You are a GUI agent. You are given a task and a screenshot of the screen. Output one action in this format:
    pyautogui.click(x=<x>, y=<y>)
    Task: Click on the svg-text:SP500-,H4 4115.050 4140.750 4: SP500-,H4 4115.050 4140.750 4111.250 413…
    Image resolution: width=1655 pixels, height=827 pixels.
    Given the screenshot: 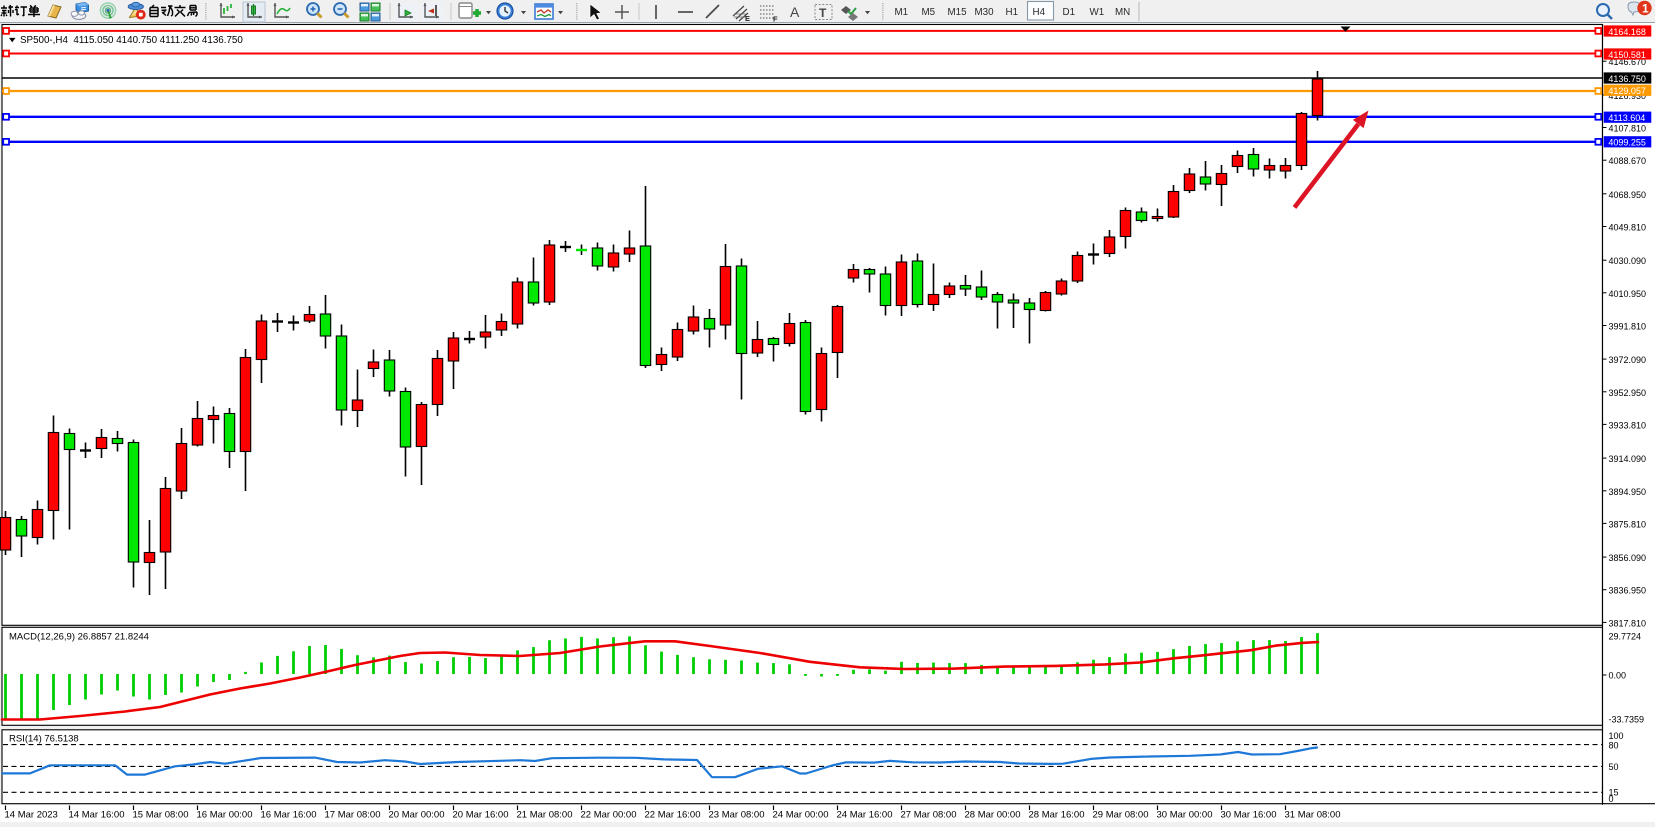 What is the action you would take?
    pyautogui.click(x=131, y=40)
    